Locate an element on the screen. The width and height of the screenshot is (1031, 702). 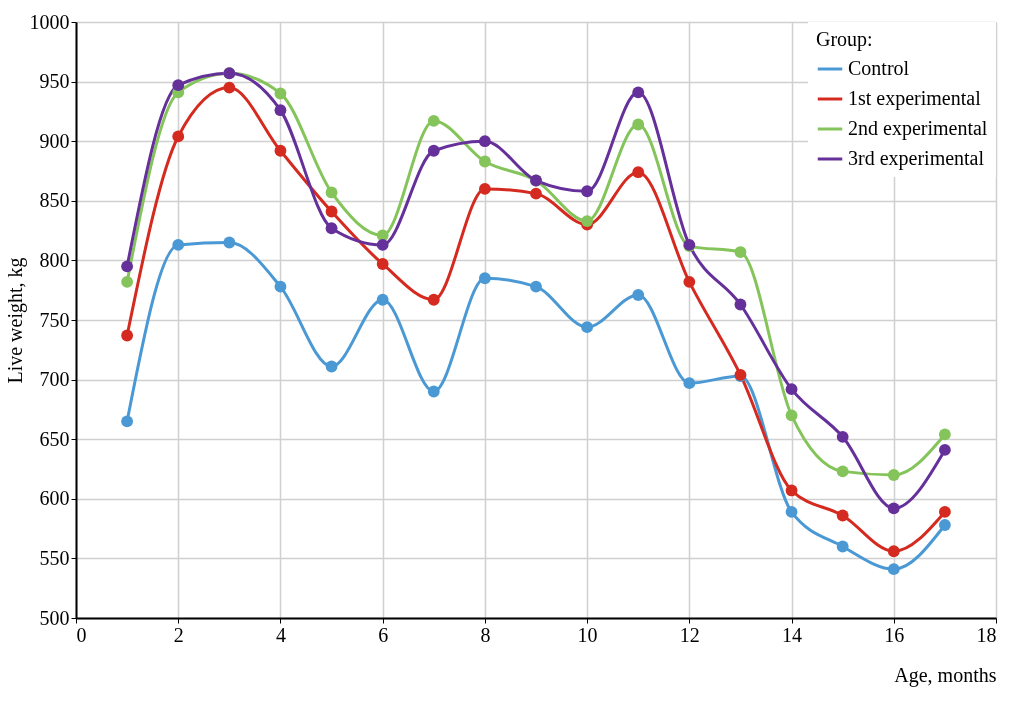
x-tick-label: 10 is located at coordinates (587, 634).